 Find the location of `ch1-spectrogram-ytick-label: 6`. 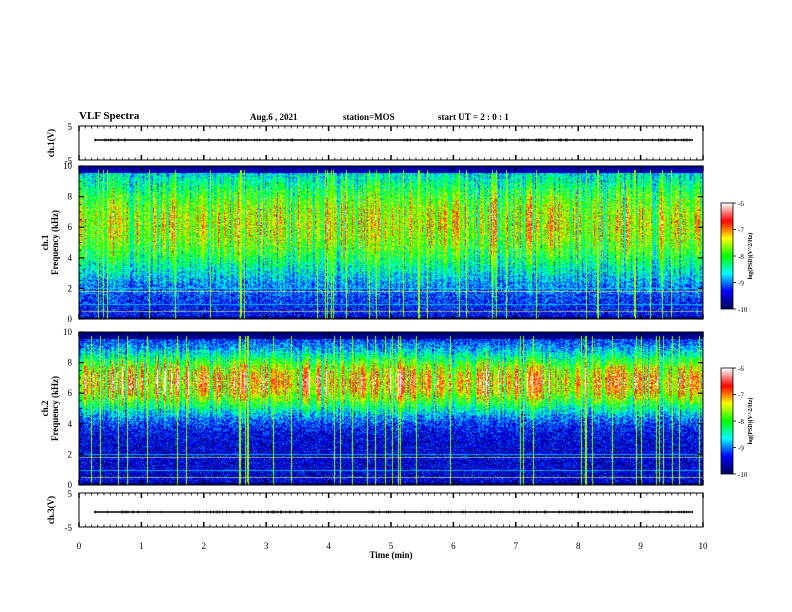

ch1-spectrogram-ytick-label: 6 is located at coordinates (70, 227).